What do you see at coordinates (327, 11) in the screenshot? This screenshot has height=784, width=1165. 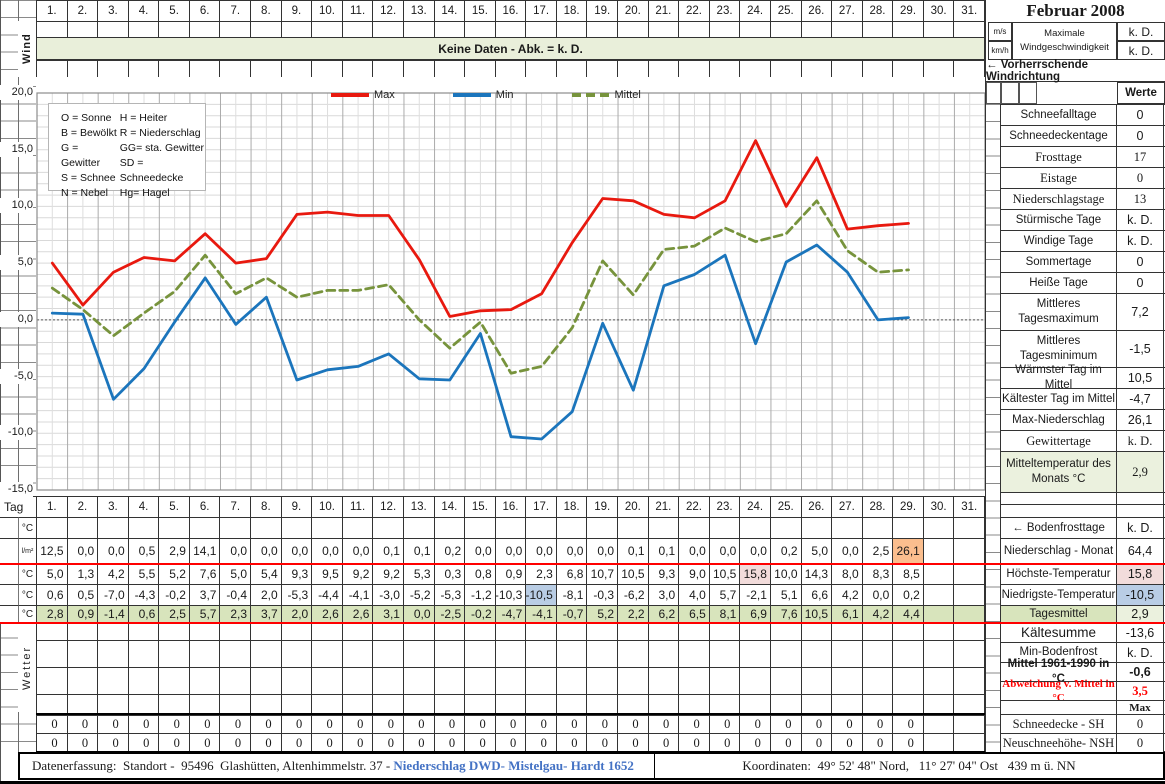 I see `day-header-cell: 10.` at bounding box center [327, 11].